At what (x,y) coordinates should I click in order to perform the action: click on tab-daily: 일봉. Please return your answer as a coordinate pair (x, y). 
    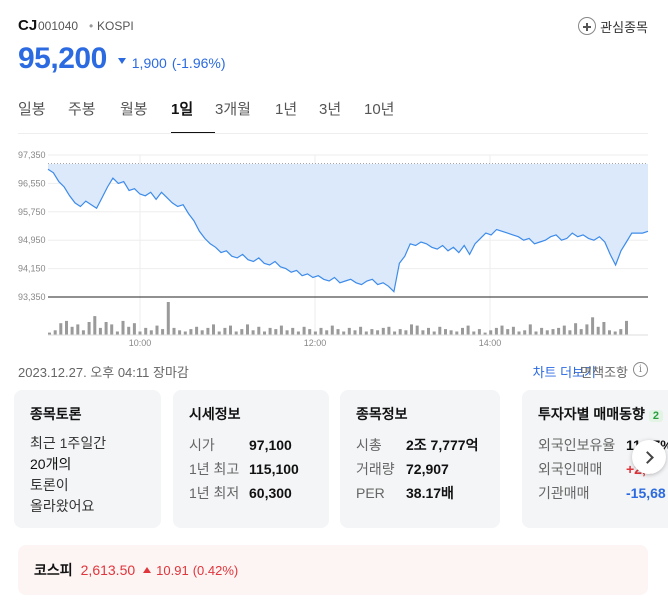
    Looking at the image, I should click on (32, 109).